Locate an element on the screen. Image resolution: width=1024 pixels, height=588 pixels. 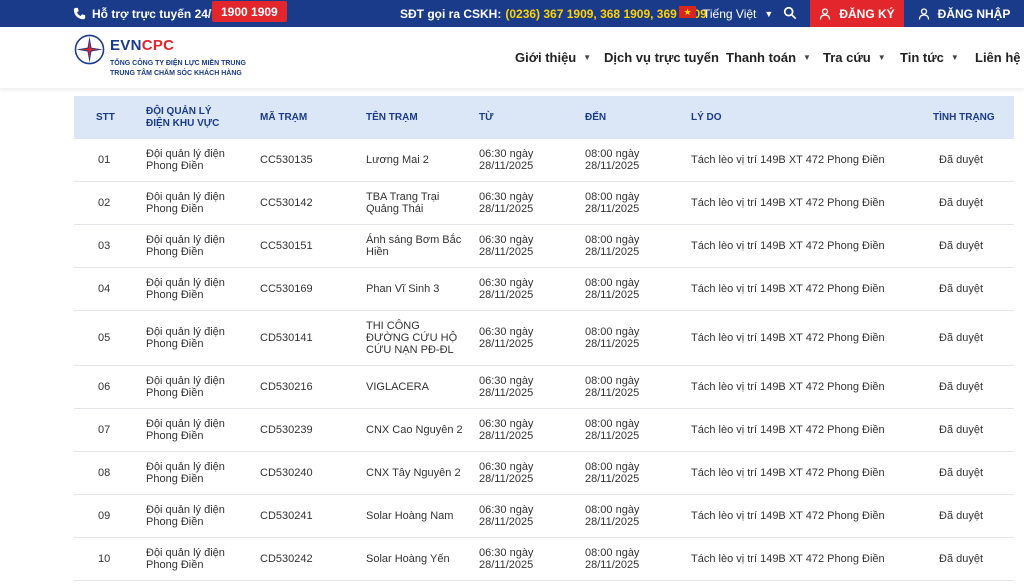
cell-ma-tram: CC530142 is located at coordinates (286, 203).